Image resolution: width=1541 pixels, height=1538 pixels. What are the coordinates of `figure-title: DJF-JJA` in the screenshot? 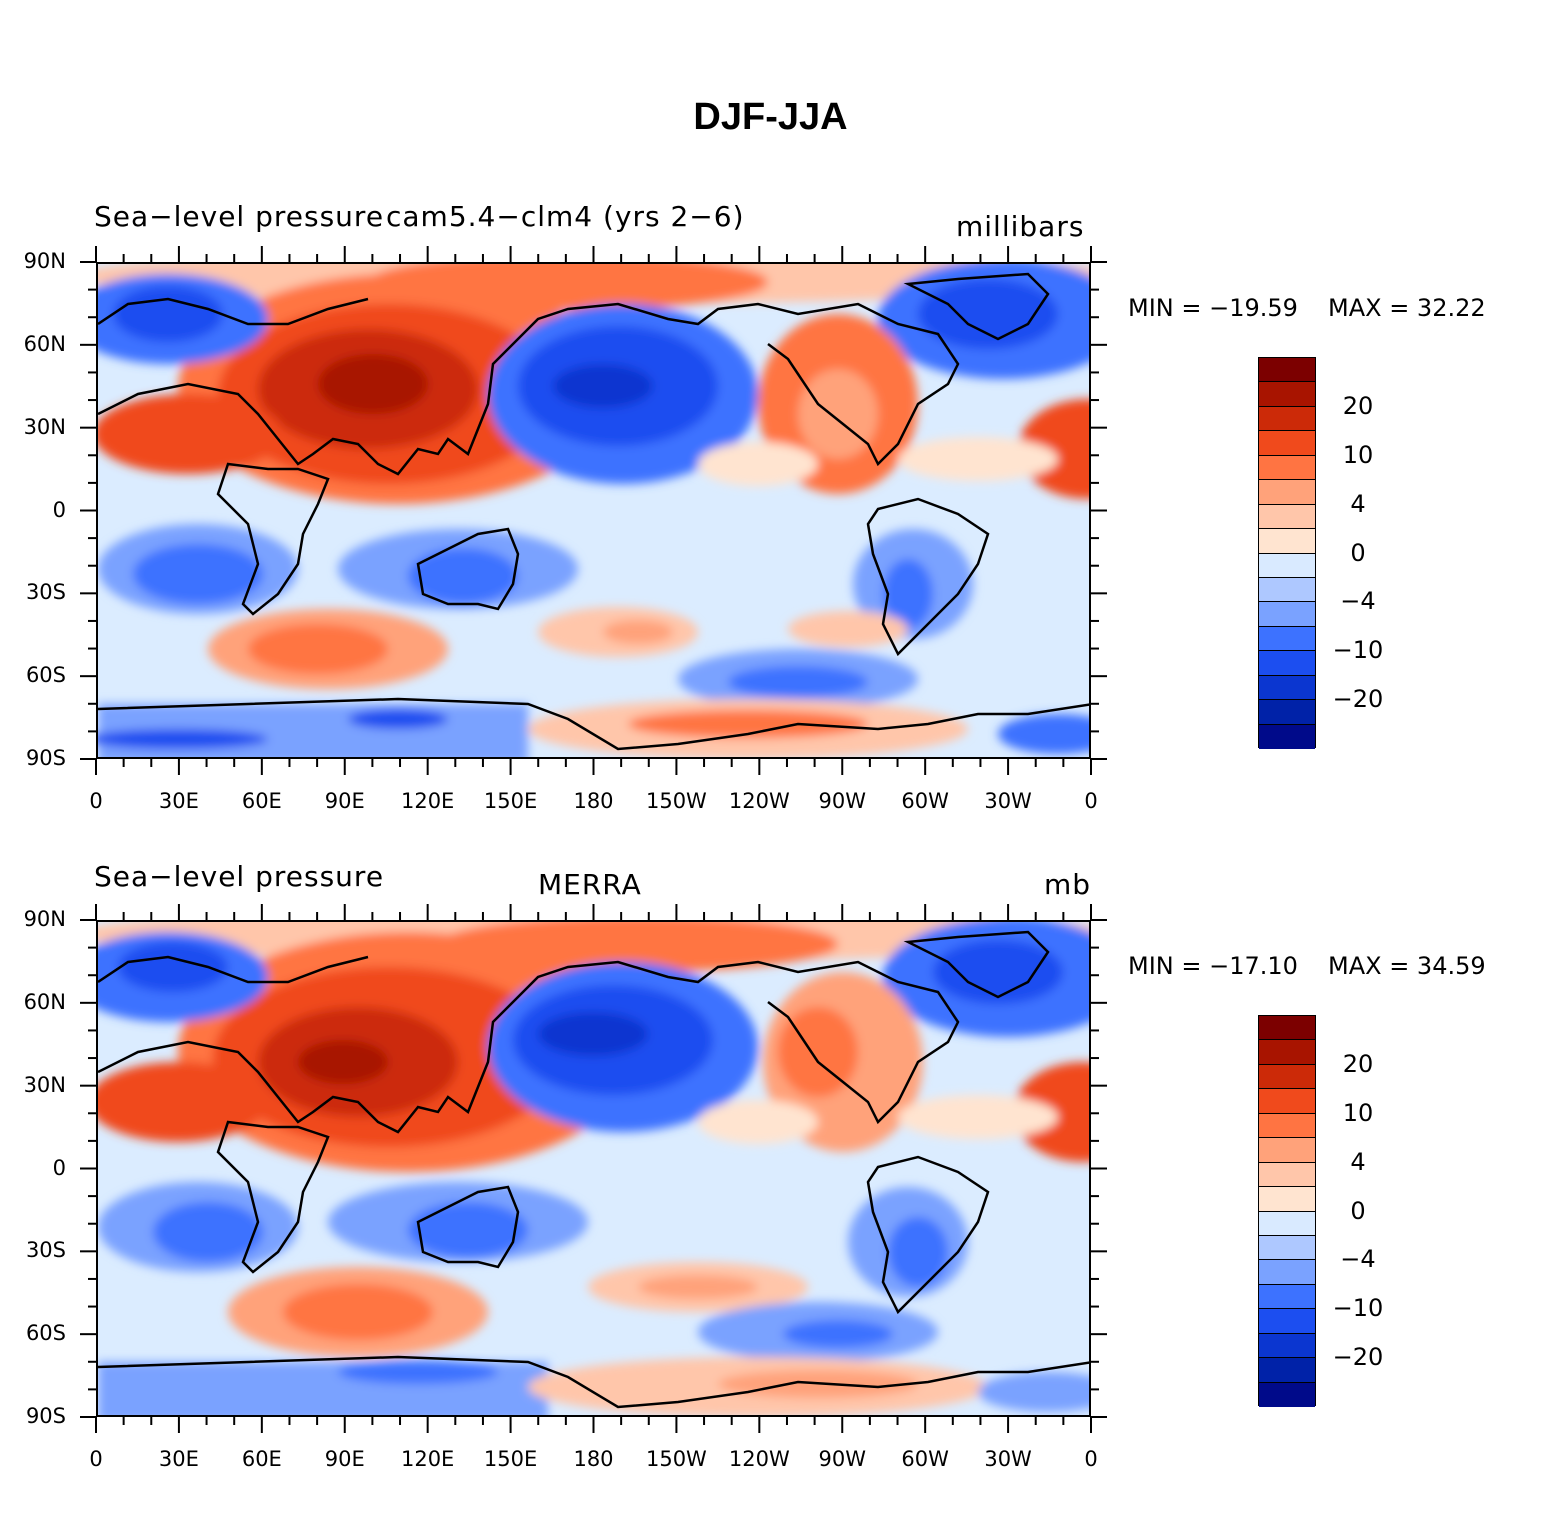 It's located at (770, 117).